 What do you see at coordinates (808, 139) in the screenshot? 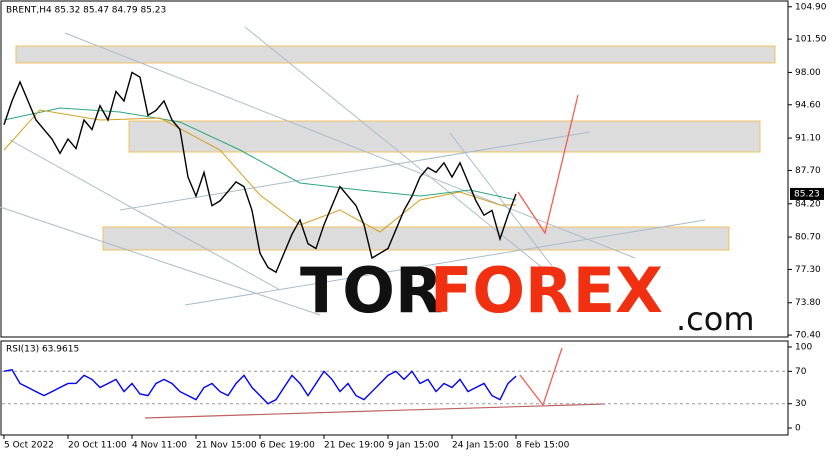
I see `y-tick-label: 91.10` at bounding box center [808, 139].